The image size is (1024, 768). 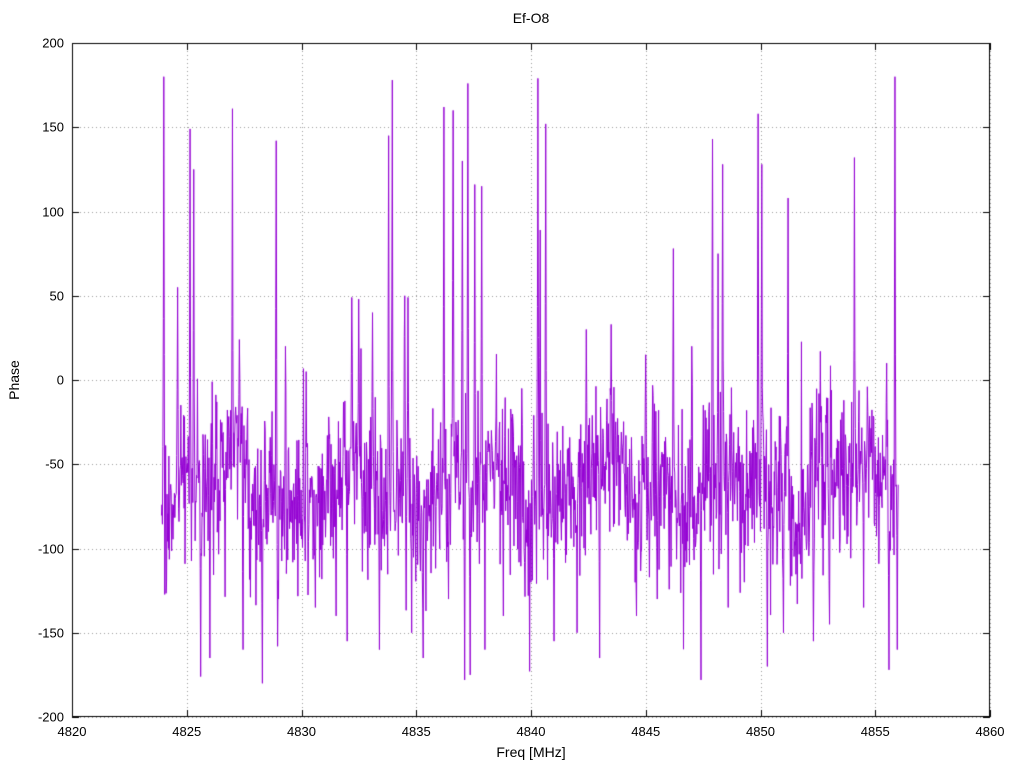 What do you see at coordinates (990, 731) in the screenshot?
I see `x-tick-label: 4860` at bounding box center [990, 731].